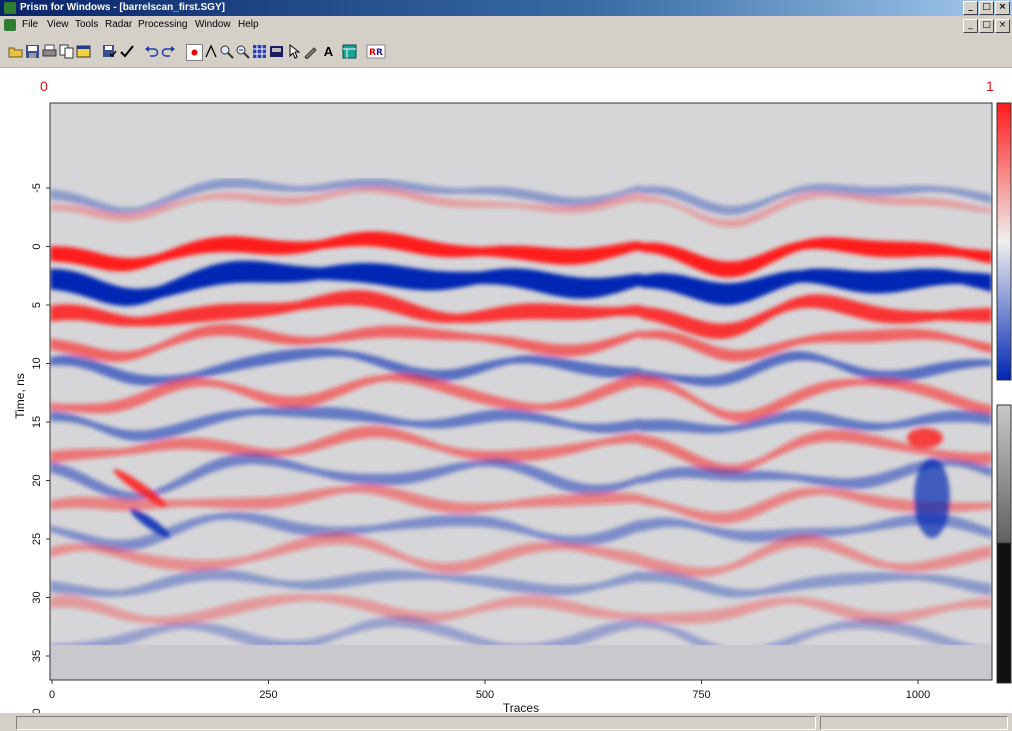 Image resolution: width=1012 pixels, height=731 pixels. What do you see at coordinates (1002, 8) in the screenshot?
I see `close-button: ×` at bounding box center [1002, 8].